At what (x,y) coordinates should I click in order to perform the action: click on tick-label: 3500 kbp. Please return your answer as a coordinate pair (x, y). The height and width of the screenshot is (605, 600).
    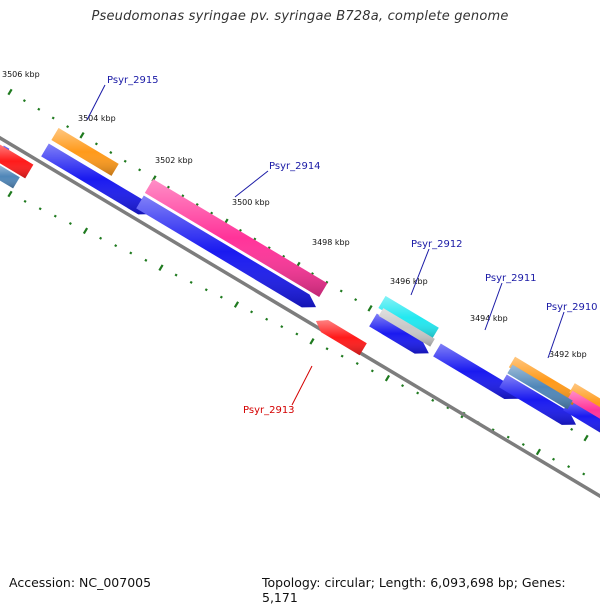
    Looking at the image, I should click on (251, 202).